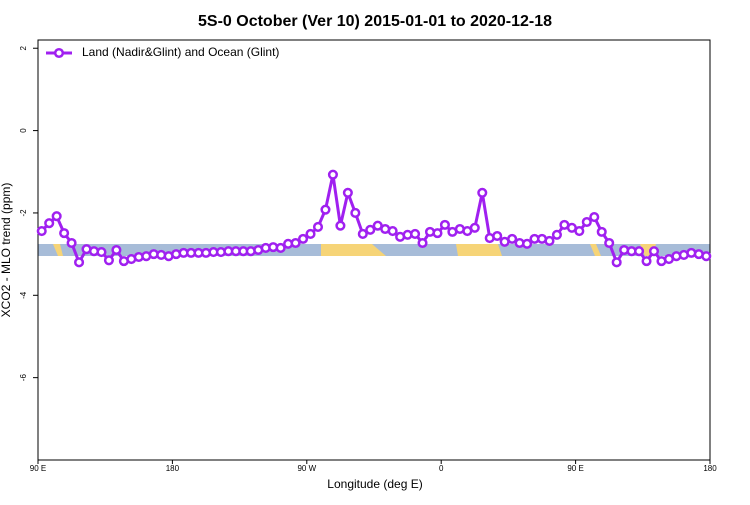  What do you see at coordinates (180, 52) in the screenshot?
I see `legend-label: Land (Nadir&Glint) and Ocean (Glint)` at bounding box center [180, 52].